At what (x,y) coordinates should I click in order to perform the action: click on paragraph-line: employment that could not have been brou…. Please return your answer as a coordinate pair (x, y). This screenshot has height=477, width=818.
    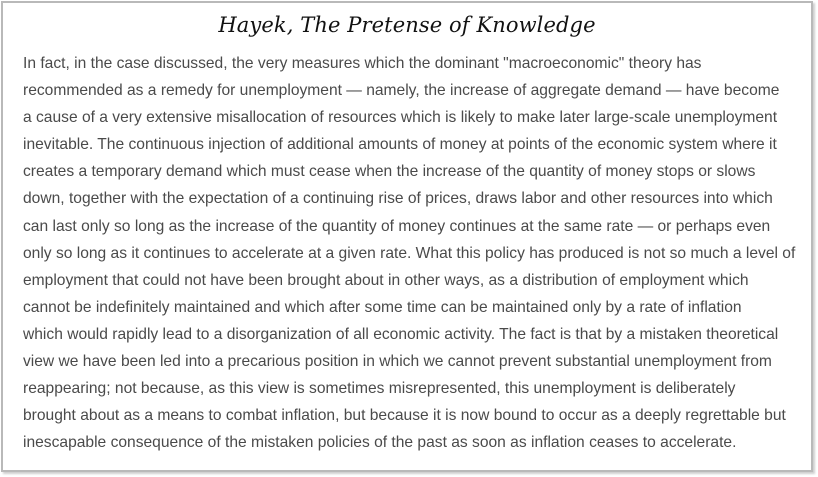
    Looking at the image, I should click on (386, 280).